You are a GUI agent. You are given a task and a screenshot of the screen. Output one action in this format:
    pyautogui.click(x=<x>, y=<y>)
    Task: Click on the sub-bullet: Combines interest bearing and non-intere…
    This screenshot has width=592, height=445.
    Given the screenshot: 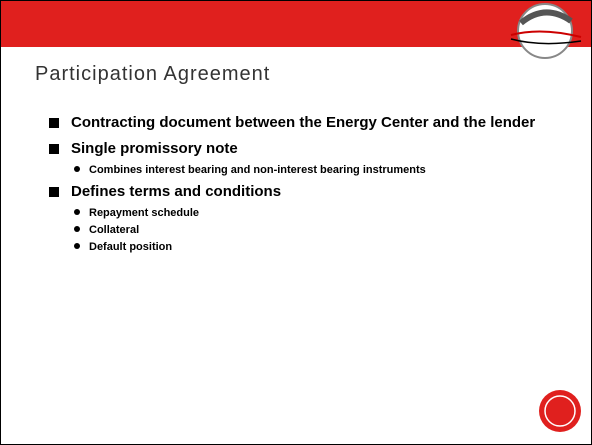 What is the action you would take?
    pyautogui.click(x=309, y=170)
    